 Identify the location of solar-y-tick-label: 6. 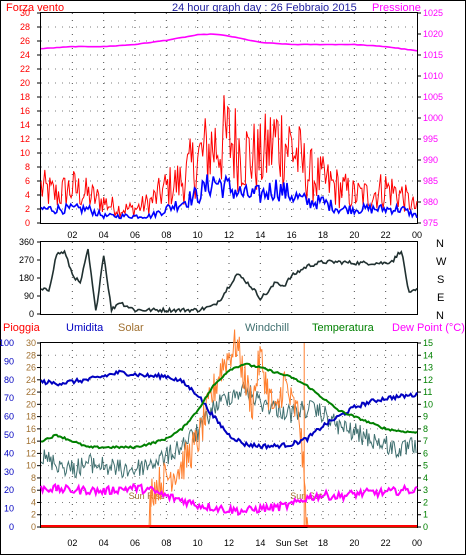
(33, 490).